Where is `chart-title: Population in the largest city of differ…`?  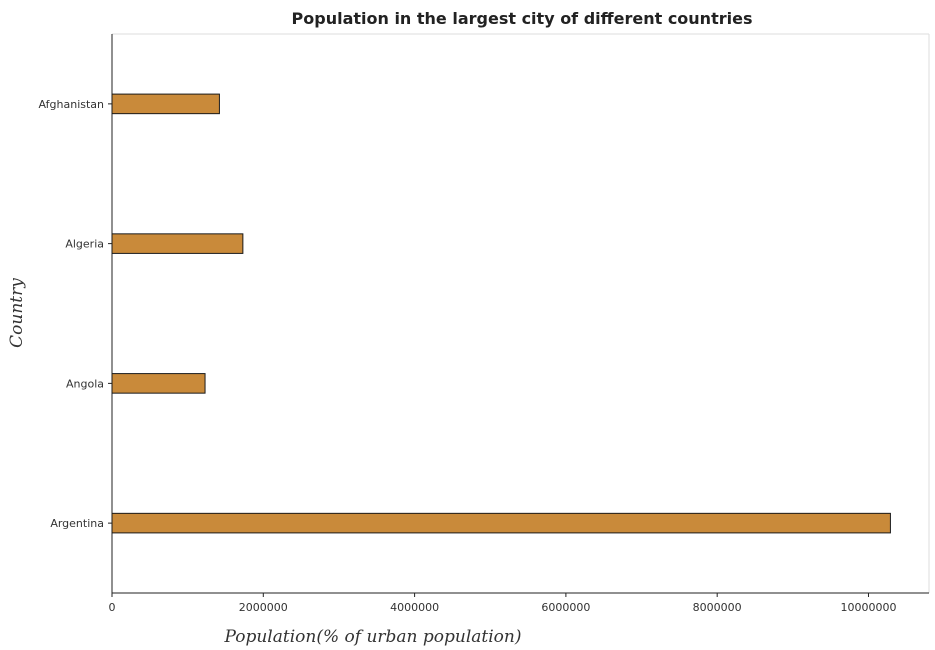
chart-title: Population in the largest city of differ… is located at coordinates (522, 18).